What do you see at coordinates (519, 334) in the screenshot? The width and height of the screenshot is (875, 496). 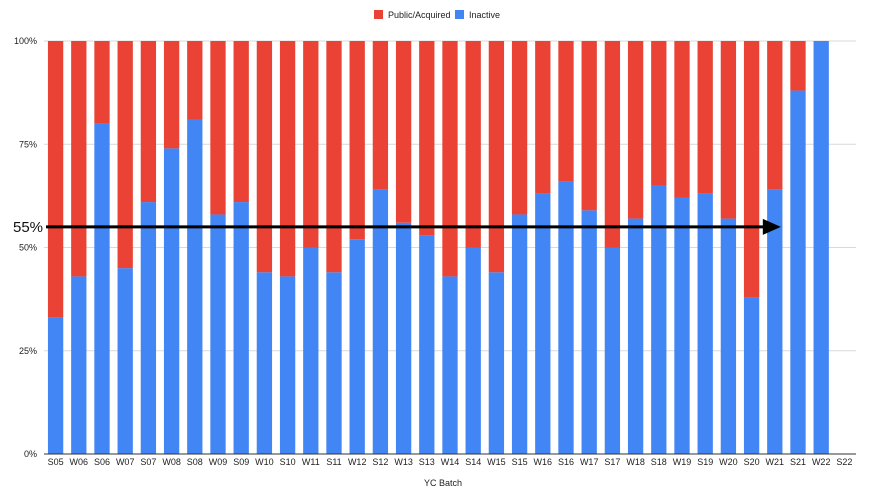 I see `bar-inactive-s15` at bounding box center [519, 334].